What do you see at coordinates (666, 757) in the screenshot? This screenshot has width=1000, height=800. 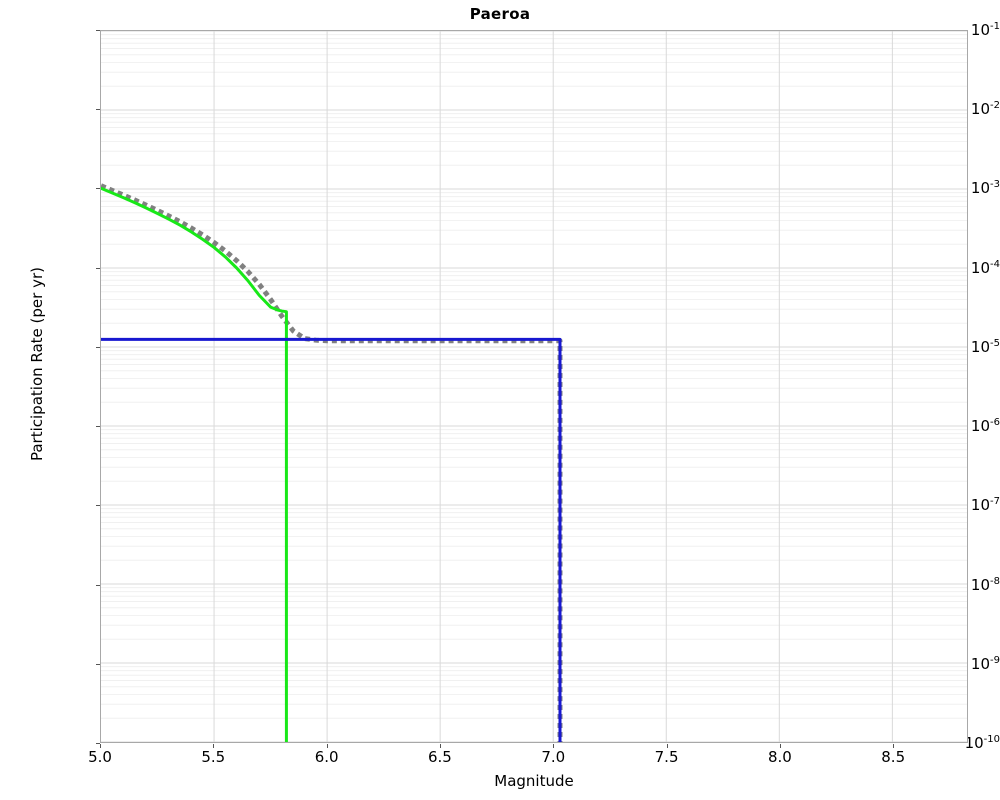 I see `x-tick-label: 7.5` at bounding box center [666, 757].